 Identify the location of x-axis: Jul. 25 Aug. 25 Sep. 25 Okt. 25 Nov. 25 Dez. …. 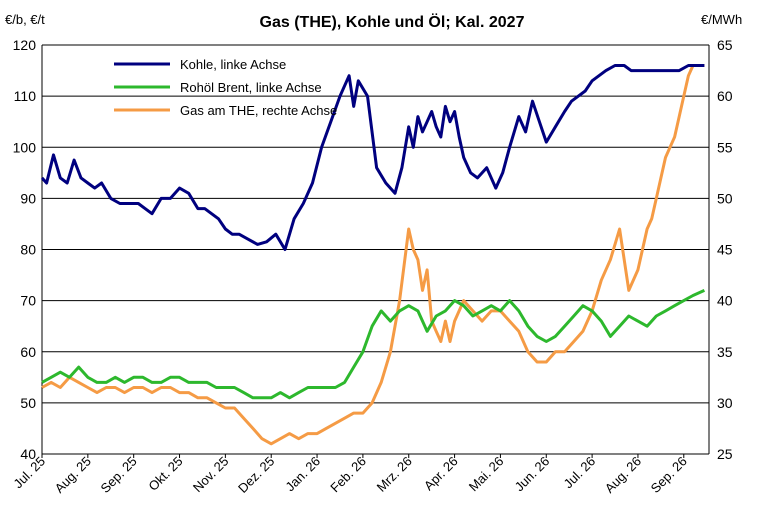
(349, 475).